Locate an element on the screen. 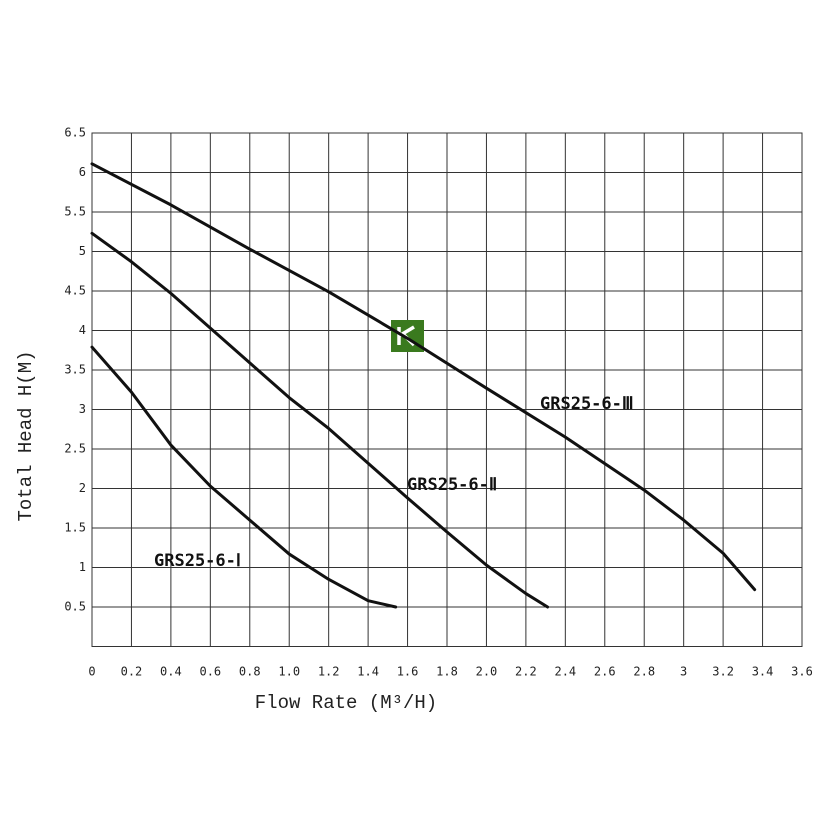 Image resolution: width=824 pixels, height=824 pixels. x-tick-label: 3 is located at coordinates (683, 672).